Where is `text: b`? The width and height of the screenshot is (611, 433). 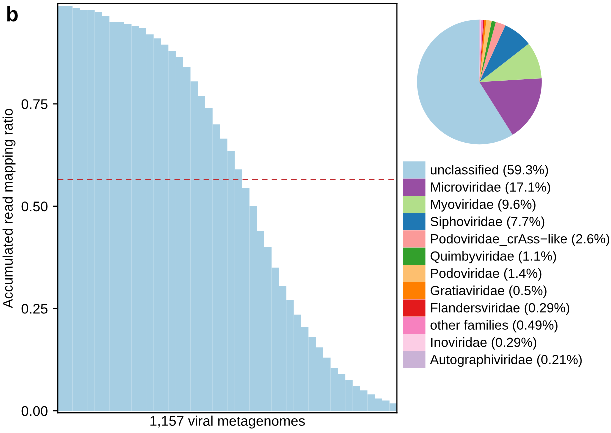 text: b is located at coordinates (12, 14).